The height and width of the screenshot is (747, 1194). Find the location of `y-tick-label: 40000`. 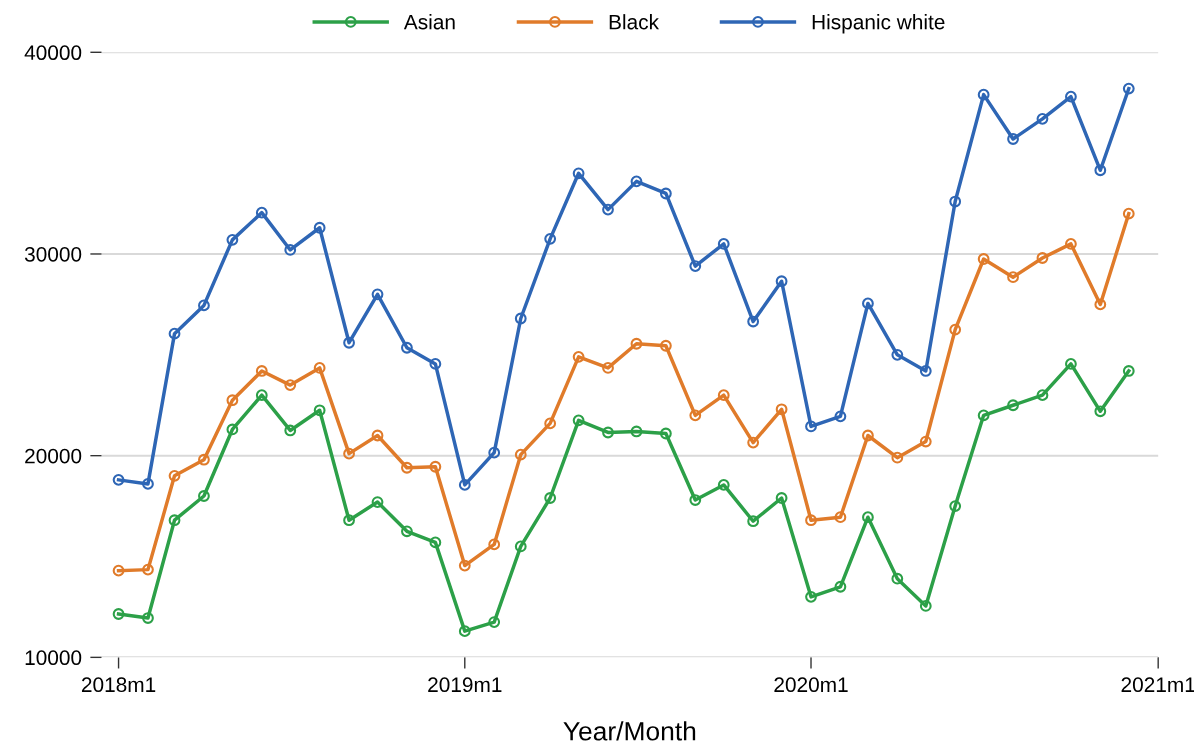

y-tick-label: 40000 is located at coordinates (53, 53).